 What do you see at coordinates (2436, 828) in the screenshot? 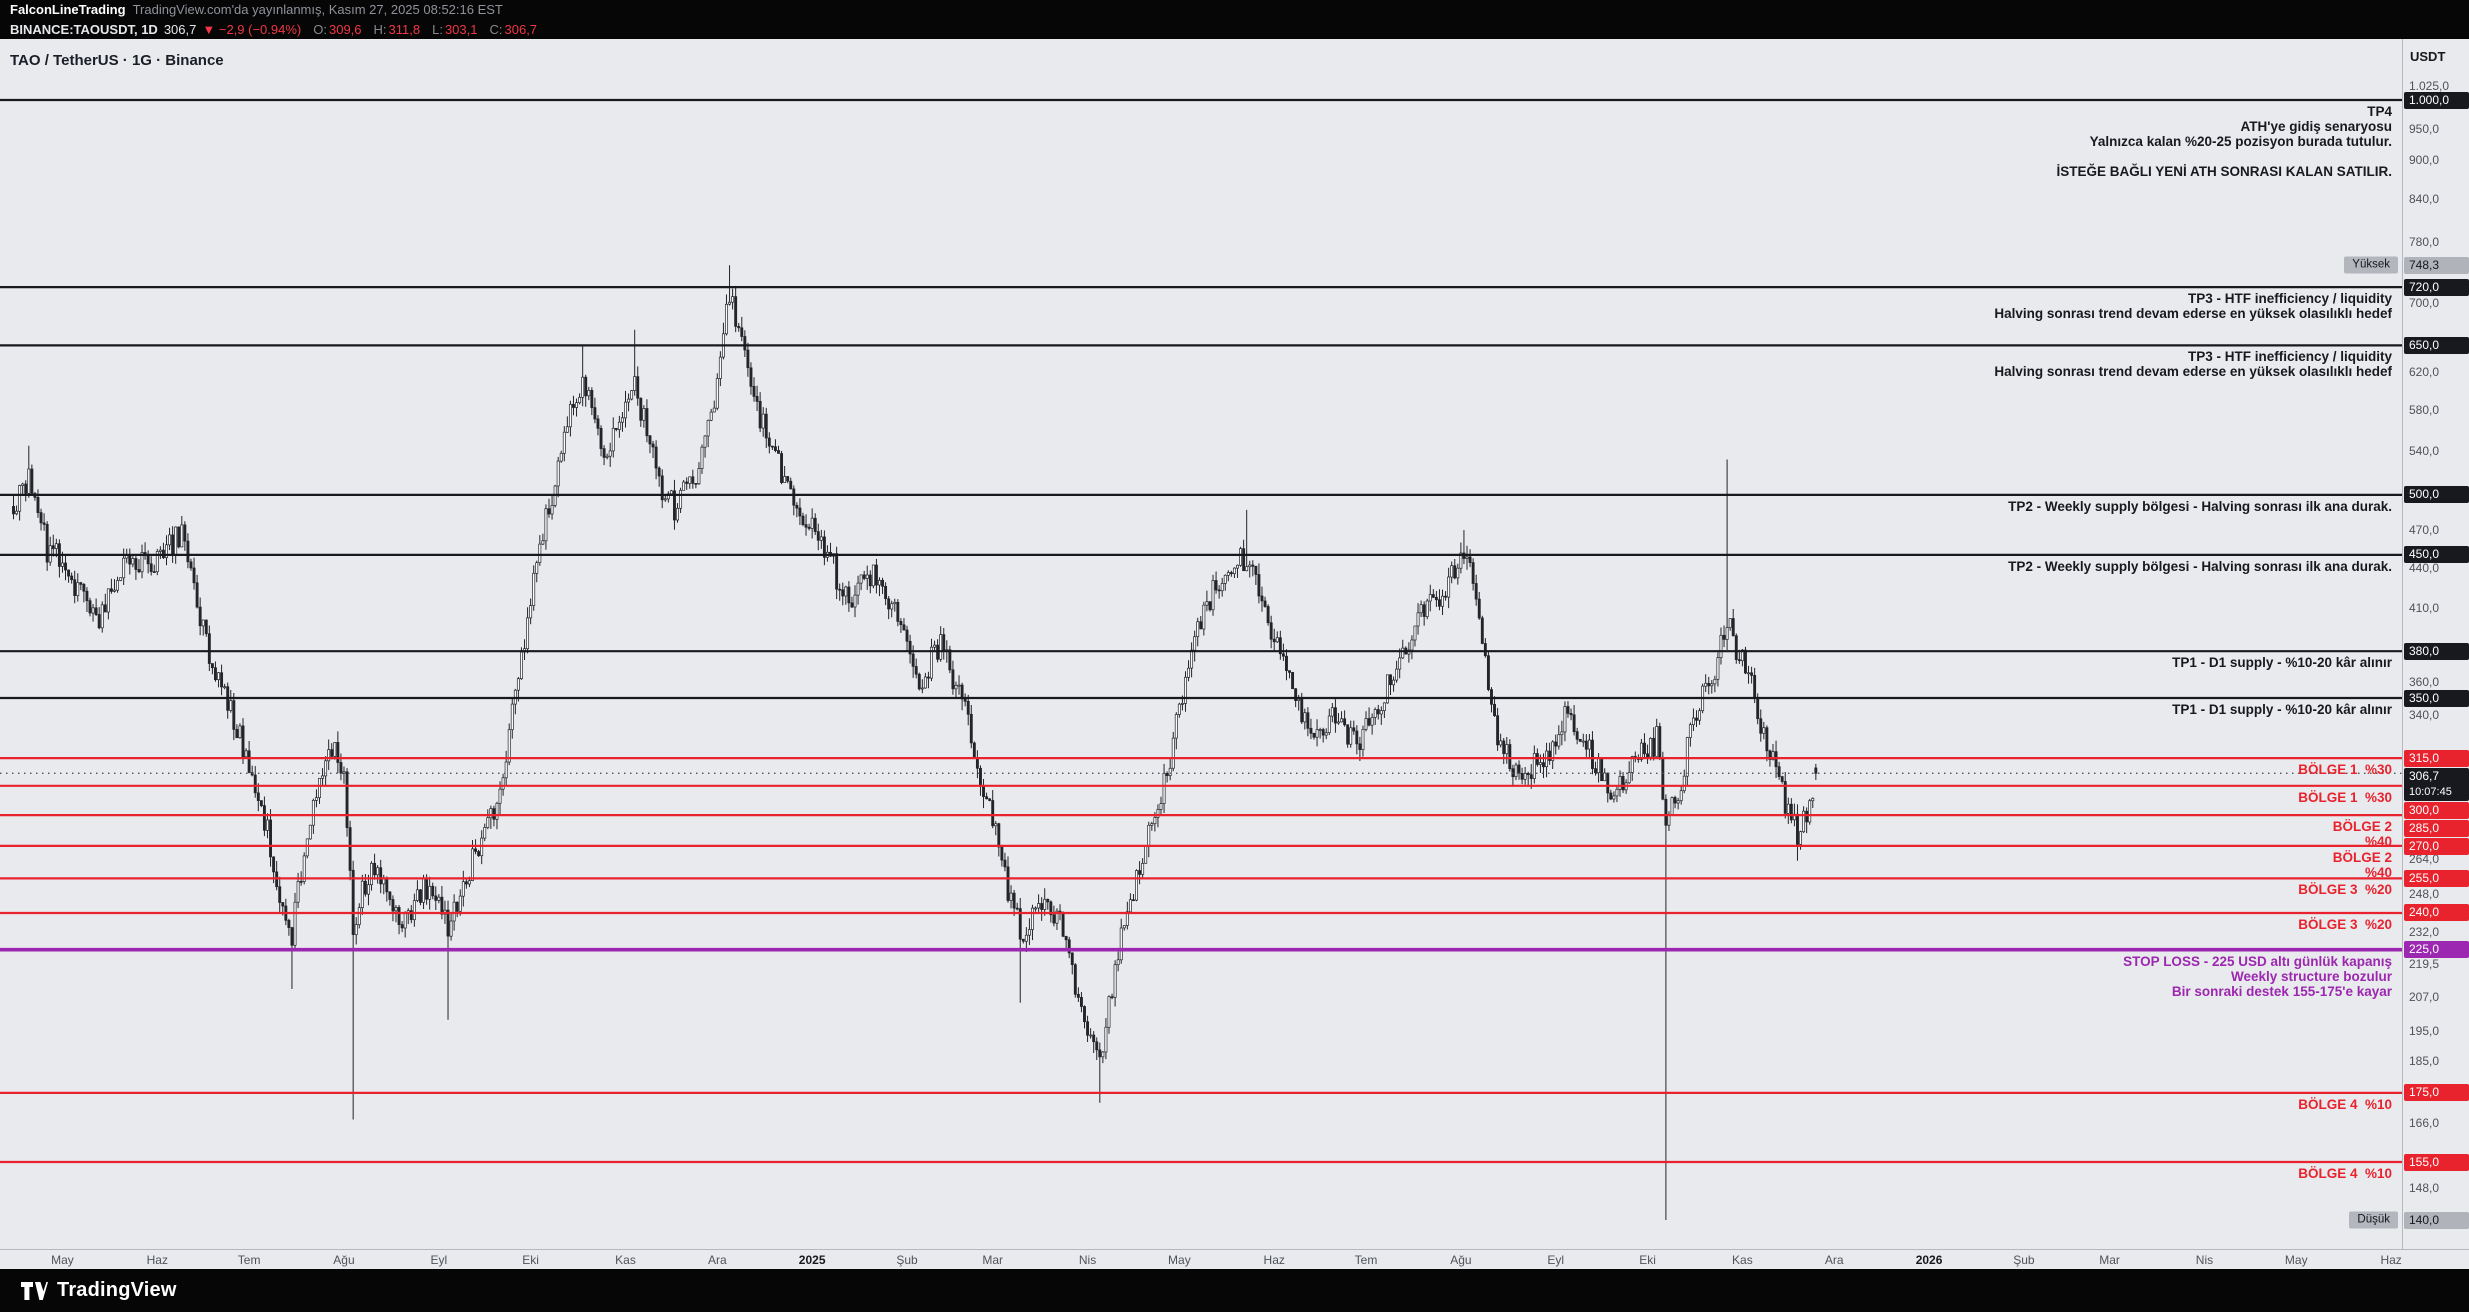
I see `level-price-badge: 285,0` at bounding box center [2436, 828].